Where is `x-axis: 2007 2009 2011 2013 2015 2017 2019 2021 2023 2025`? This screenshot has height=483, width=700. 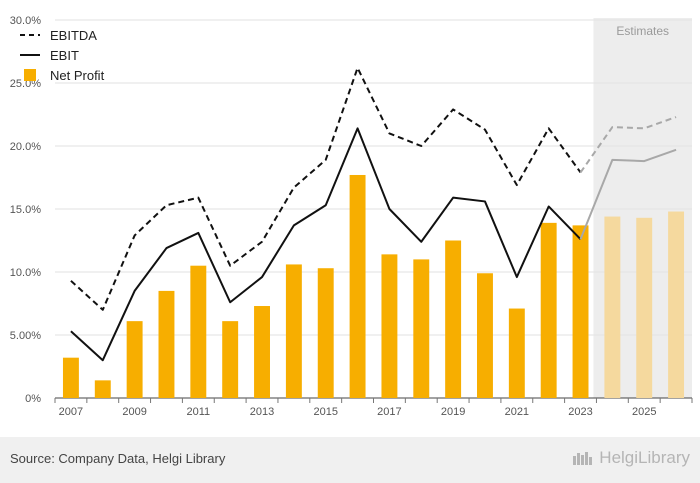 x-axis: 2007 2009 2011 2013 2015 2017 2019 2021 2023 2025 is located at coordinates (373, 408).